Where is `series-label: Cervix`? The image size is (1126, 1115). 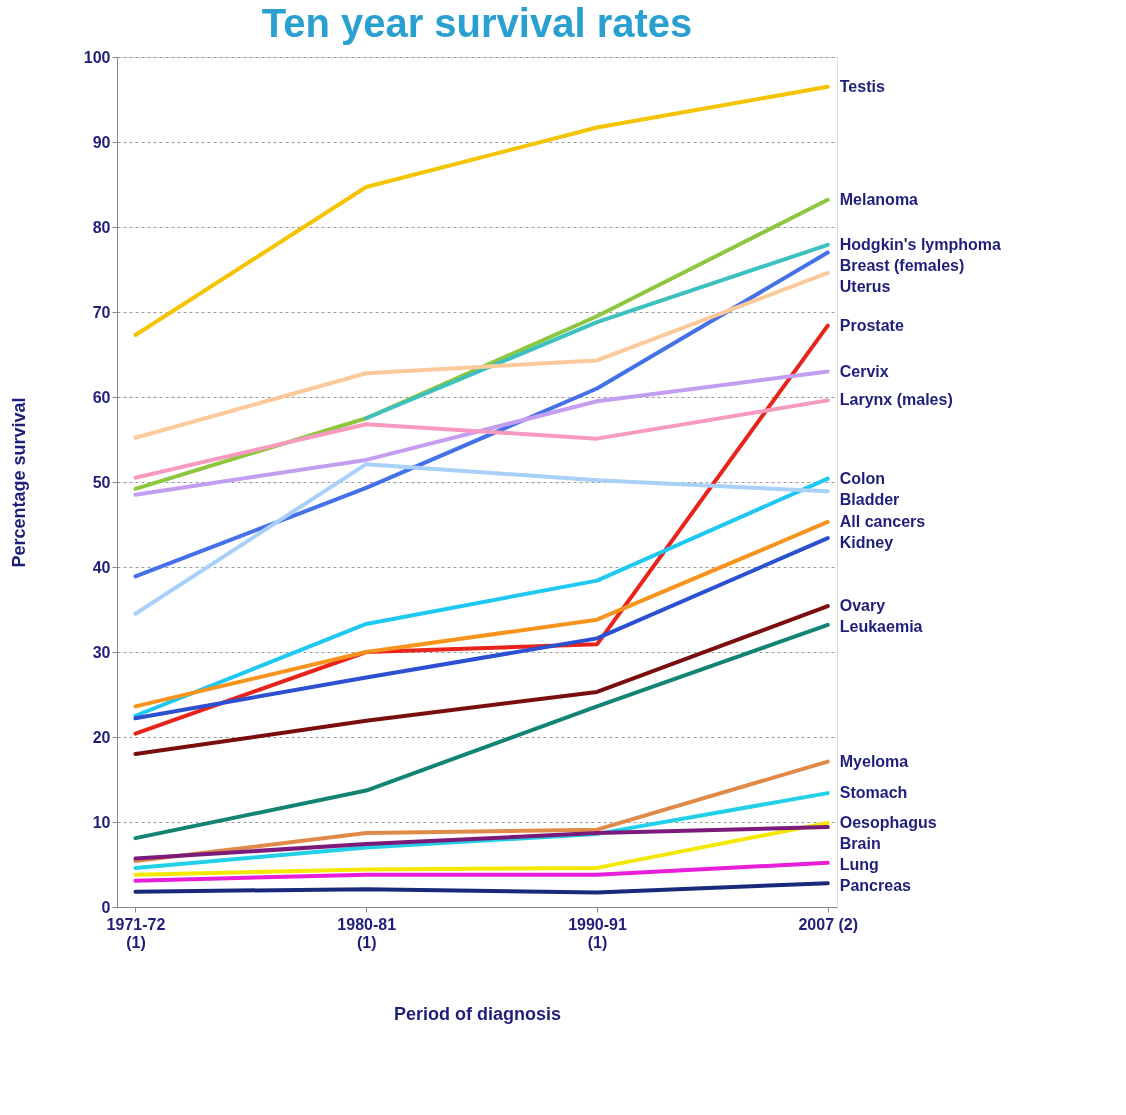
series-label: Cervix is located at coordinates (864, 371).